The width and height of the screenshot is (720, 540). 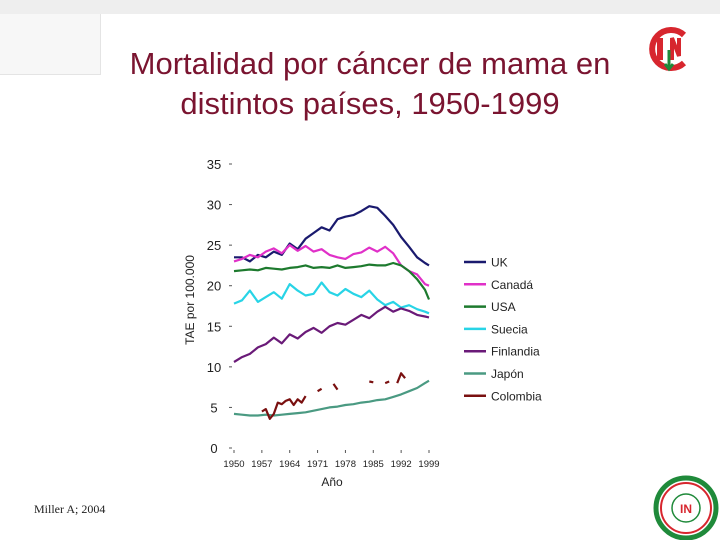 What do you see at coordinates (503, 307) in the screenshot?
I see `legend-label: USA` at bounding box center [503, 307].